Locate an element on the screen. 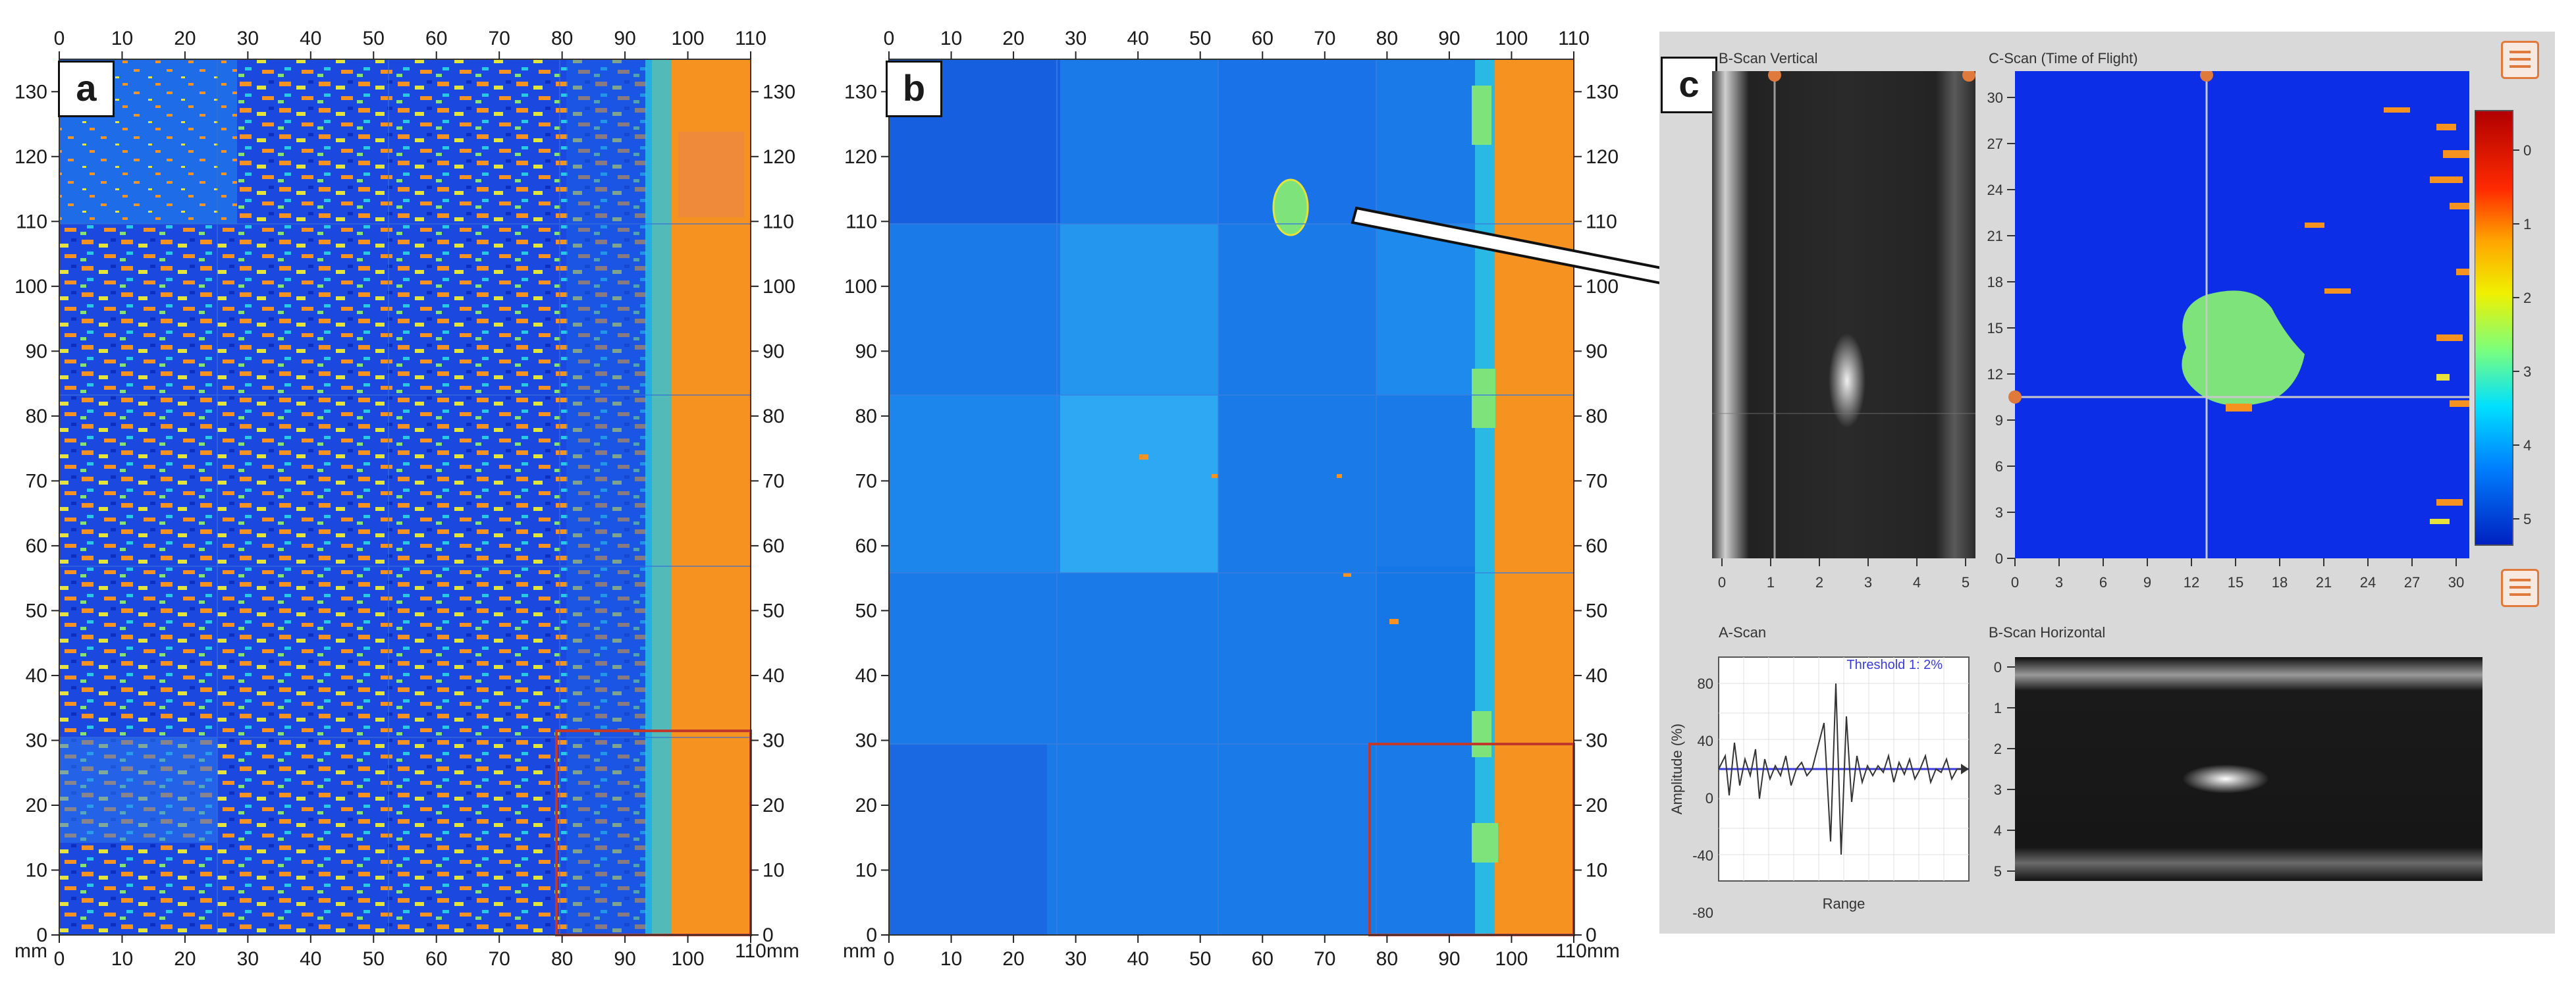 Image resolution: width=2576 pixels, height=985 pixels. x-tick-bottom: 60 is located at coordinates (436, 959).